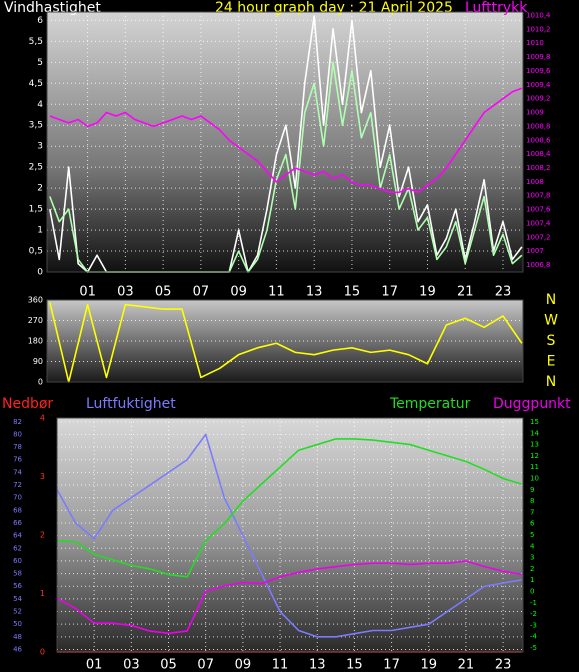  What do you see at coordinates (38, 361) in the screenshot?
I see `y-tick-label: 90` at bounding box center [38, 361].